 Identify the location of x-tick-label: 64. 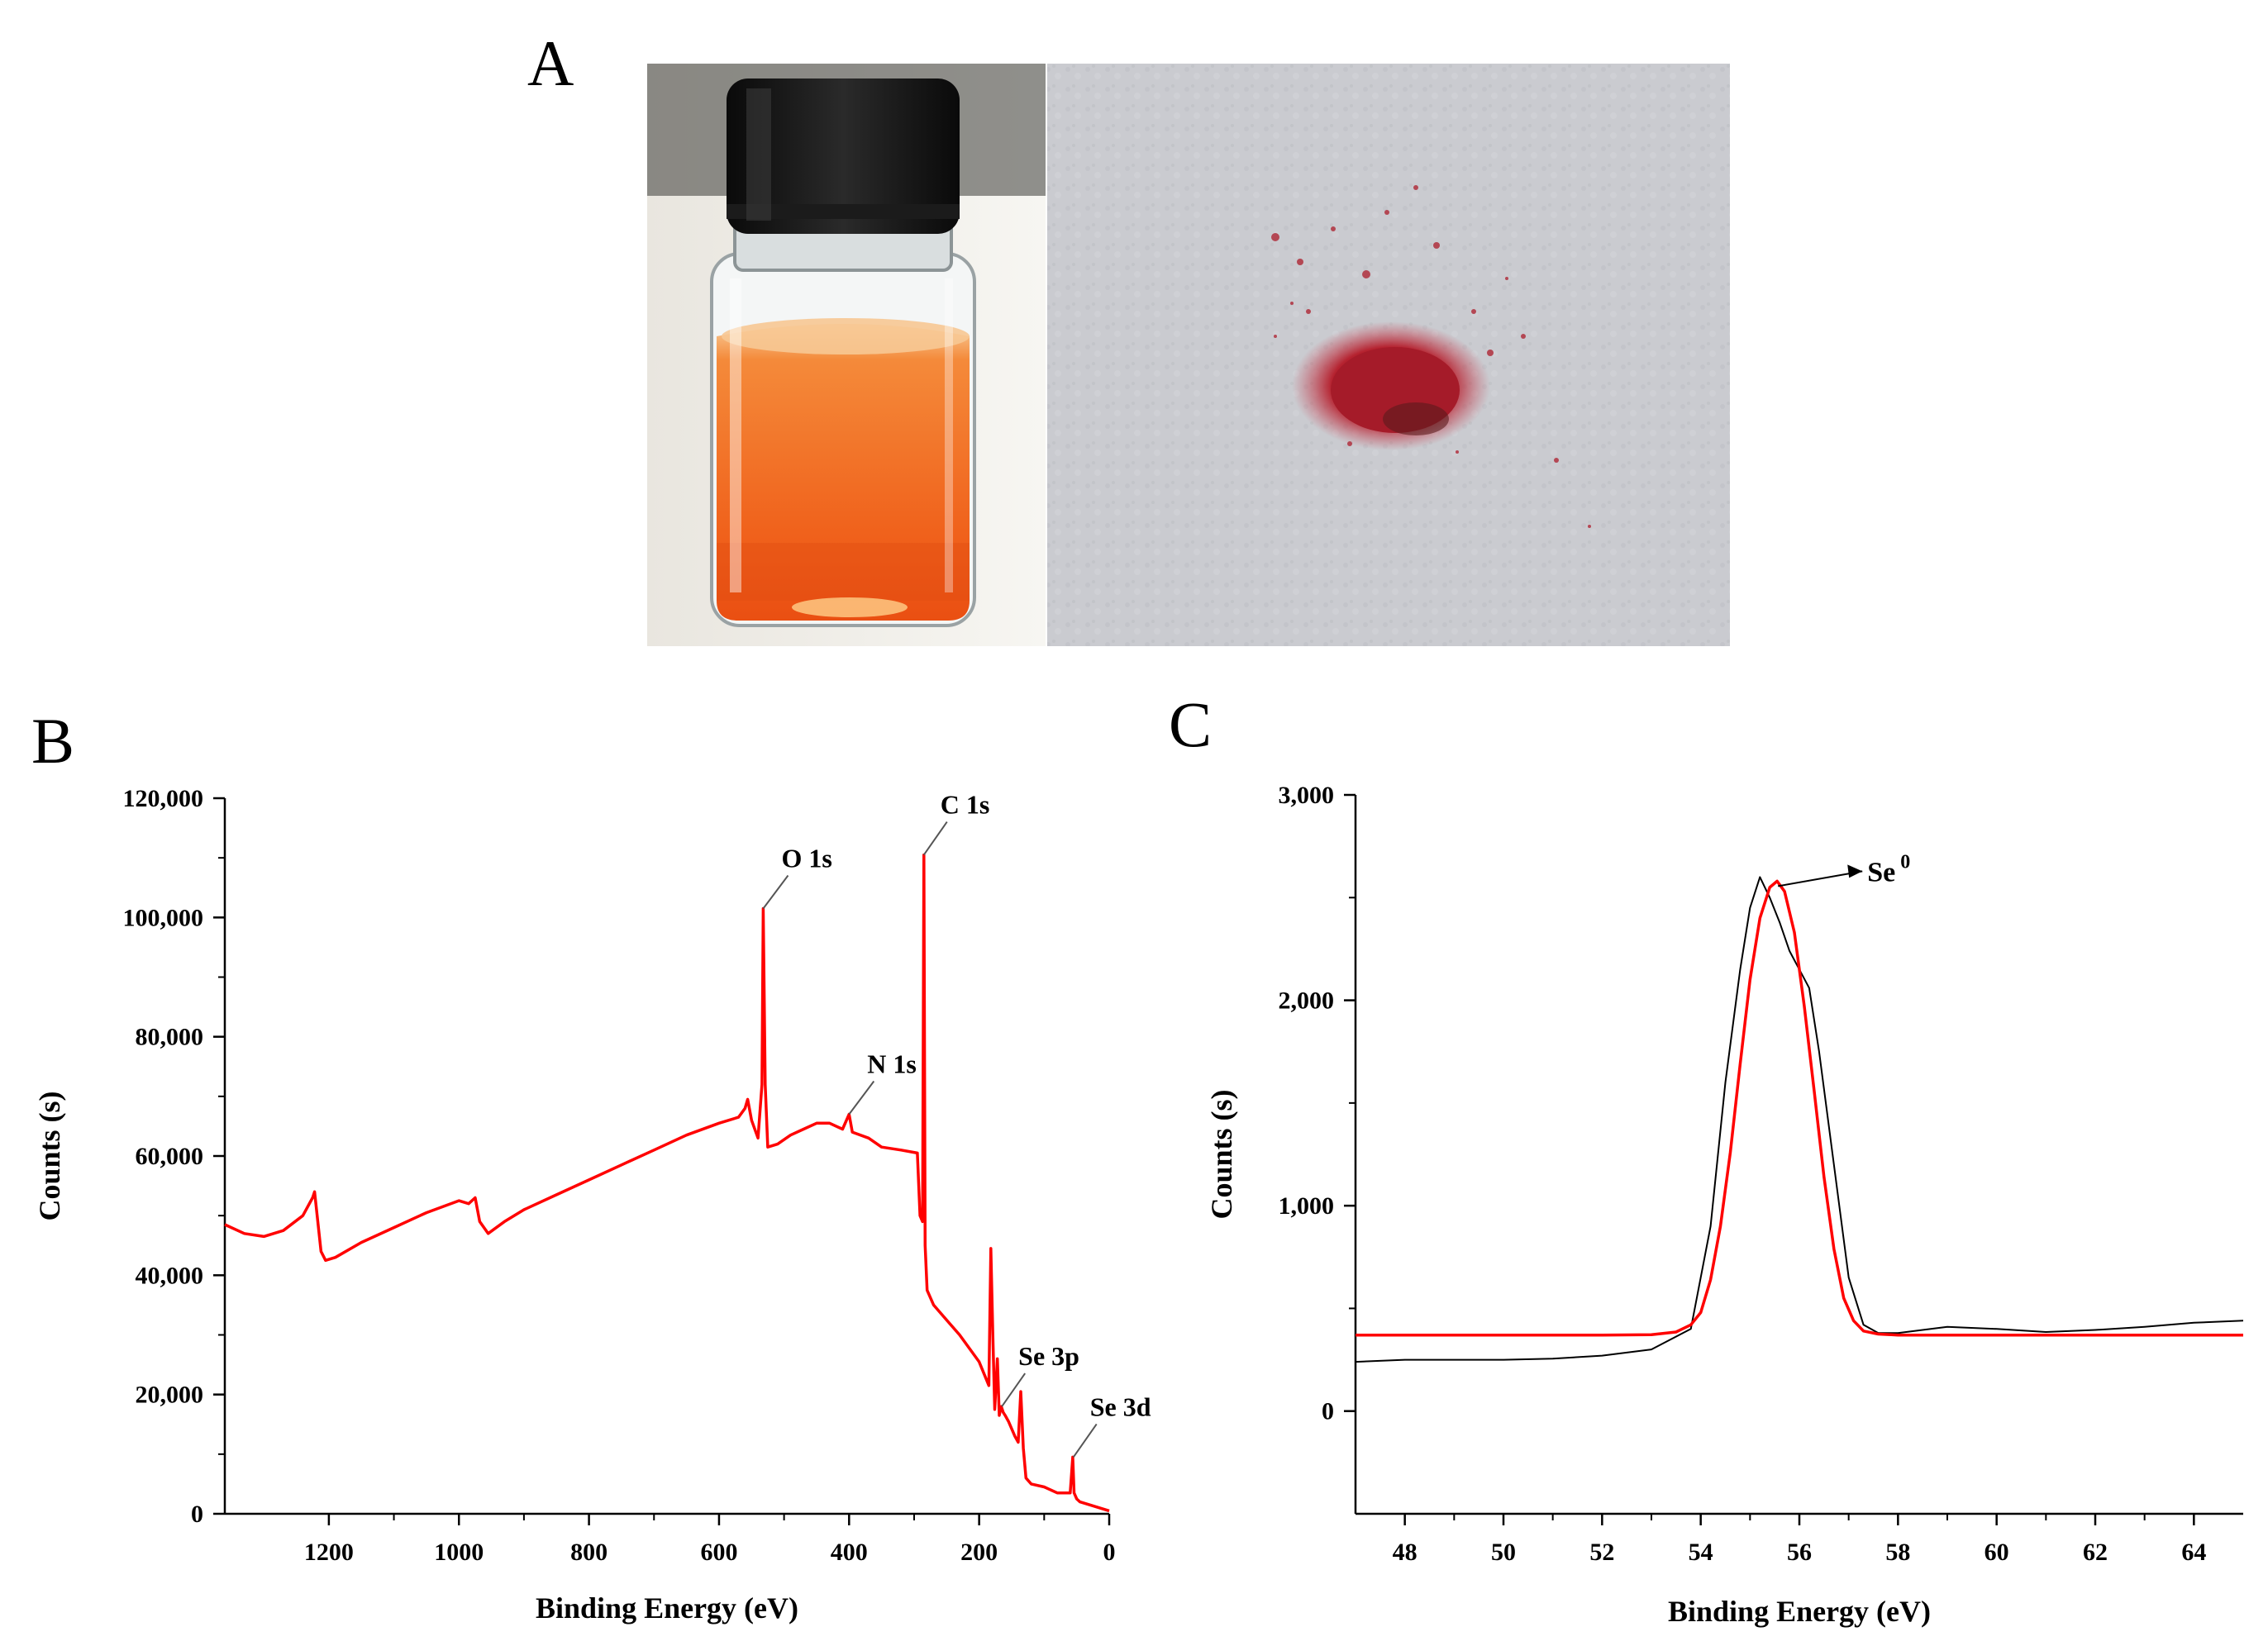
(2193, 1552).